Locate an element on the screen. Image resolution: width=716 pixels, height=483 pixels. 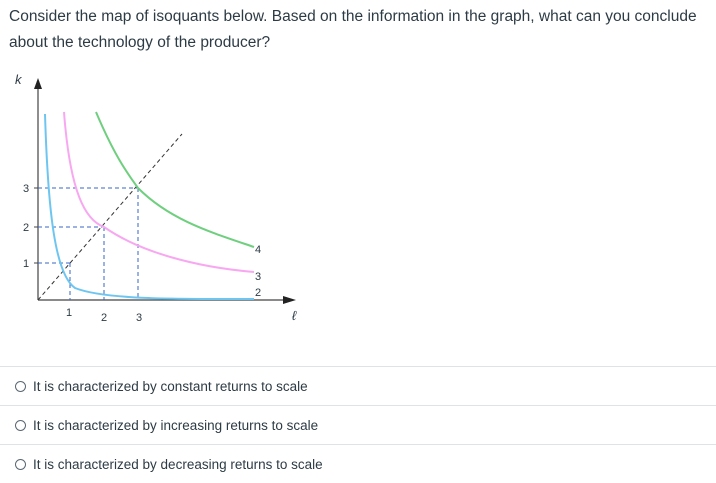
curve-label: 3 is located at coordinates (258, 277).